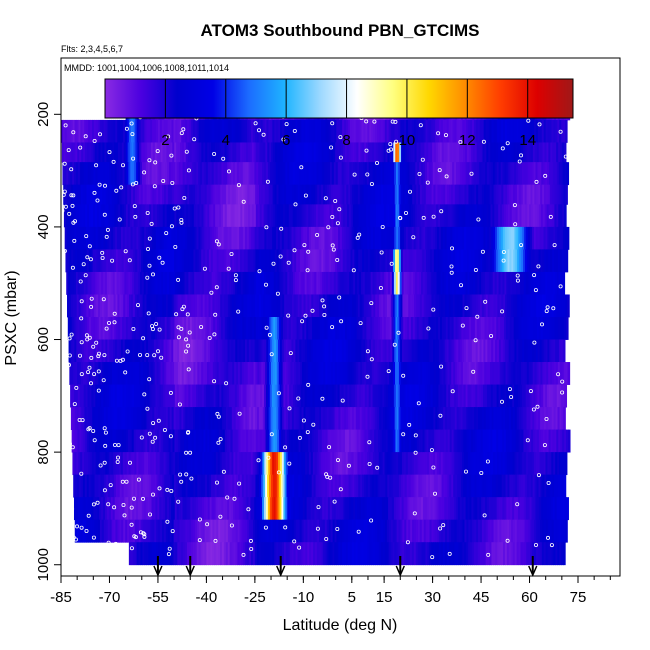 Image resolution: width=650 pixels, height=650 pixels. Describe the element at coordinates (92, 49) in the screenshot. I see `flights-subtitle: Flts: 2,3,4,5,6,7` at that location.